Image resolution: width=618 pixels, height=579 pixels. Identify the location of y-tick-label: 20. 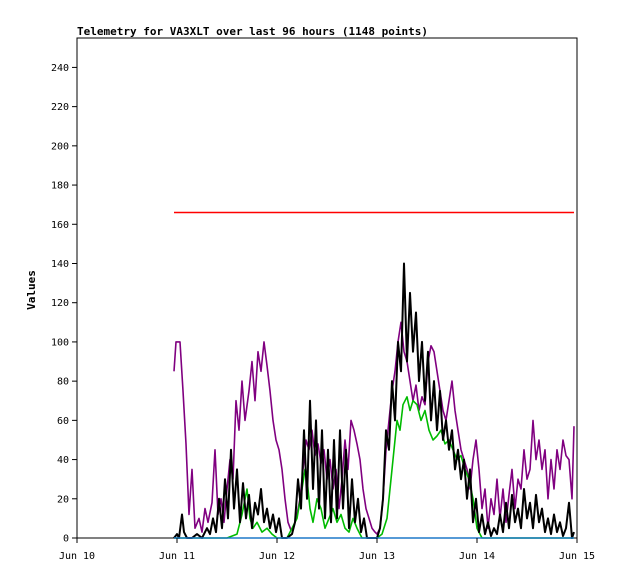
(63, 499).